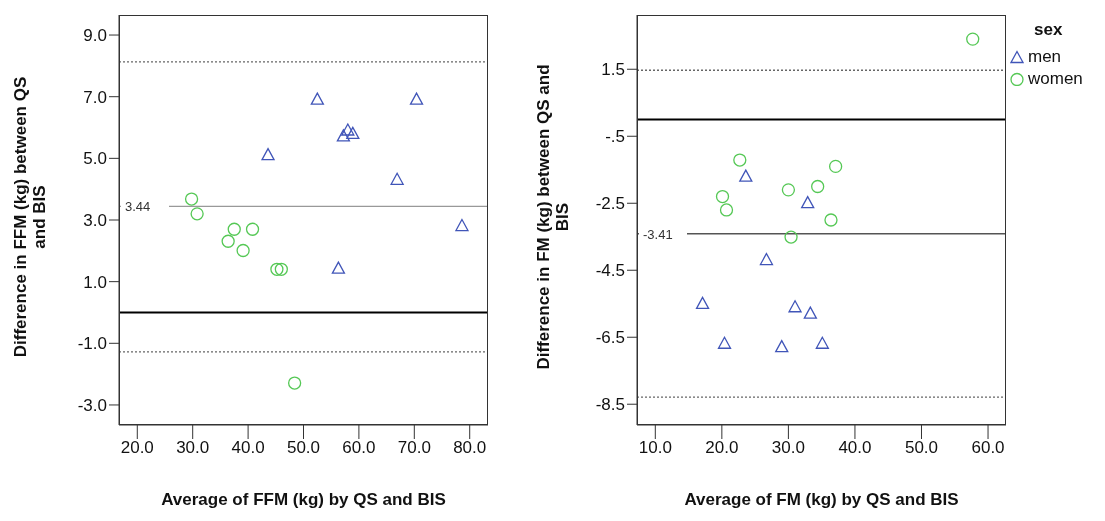 This screenshot has width=1105, height=521. What do you see at coordinates (553, 217) in the screenshot?
I see `y-axis-title: Difference in FM (kg) between QS and BIS` at bounding box center [553, 217].